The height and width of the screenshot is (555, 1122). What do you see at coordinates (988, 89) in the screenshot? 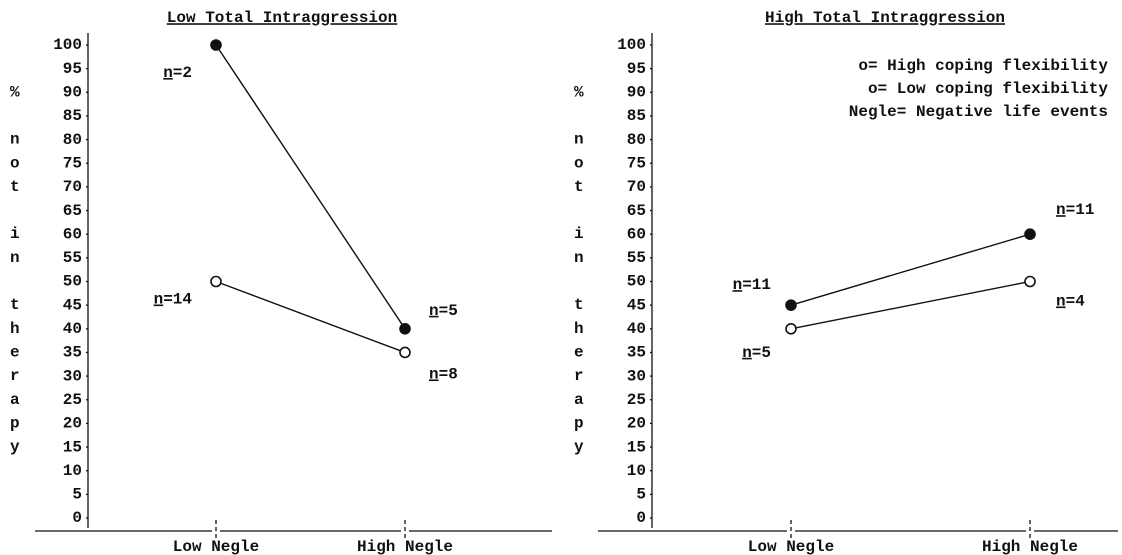
I see `legend-entry: o= Low coping flexibility` at bounding box center [988, 89].